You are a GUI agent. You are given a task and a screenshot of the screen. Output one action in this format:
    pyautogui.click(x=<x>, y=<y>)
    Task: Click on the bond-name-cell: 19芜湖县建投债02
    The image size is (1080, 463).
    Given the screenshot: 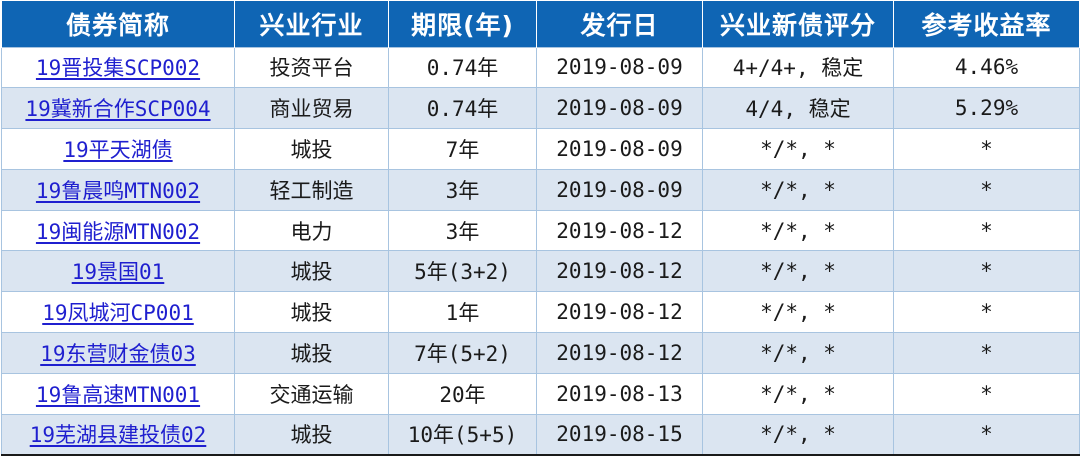 What is the action you would take?
    pyautogui.click(x=118, y=434)
    